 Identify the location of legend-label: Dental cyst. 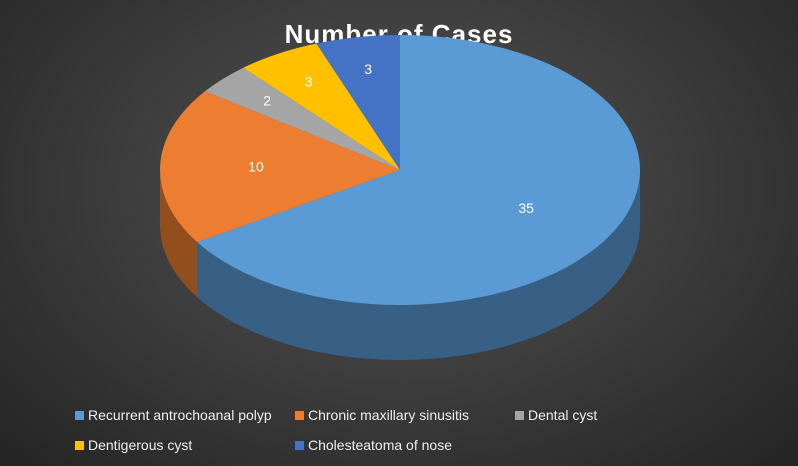
(563, 415).